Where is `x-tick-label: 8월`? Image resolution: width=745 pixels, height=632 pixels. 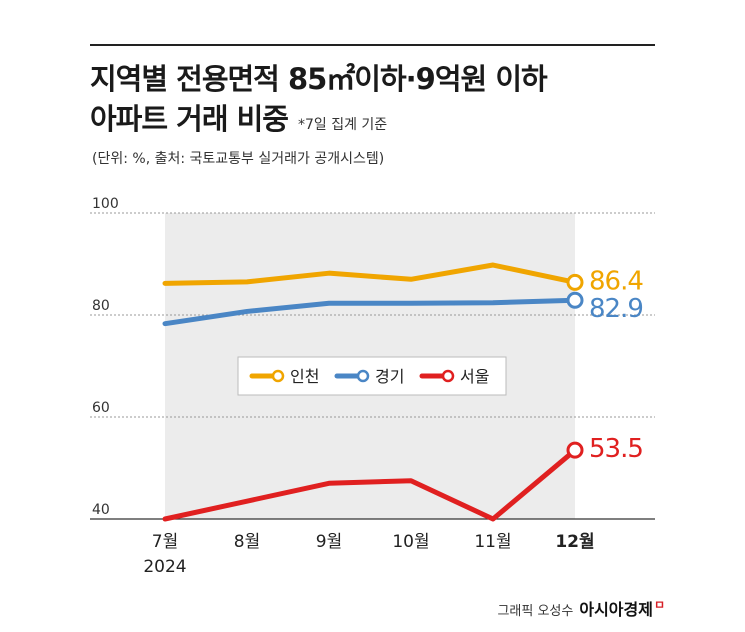 x-tick-label: 8월 is located at coordinates (247, 542).